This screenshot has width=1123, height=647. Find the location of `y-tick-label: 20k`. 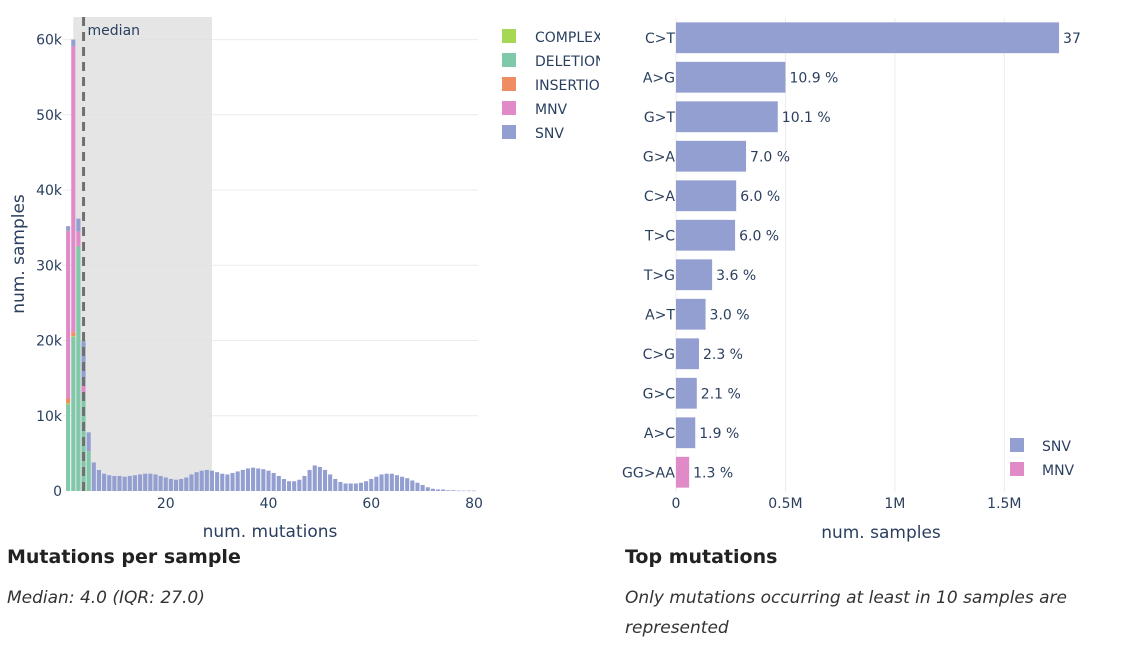

y-tick-label: 20k is located at coordinates (49, 342).